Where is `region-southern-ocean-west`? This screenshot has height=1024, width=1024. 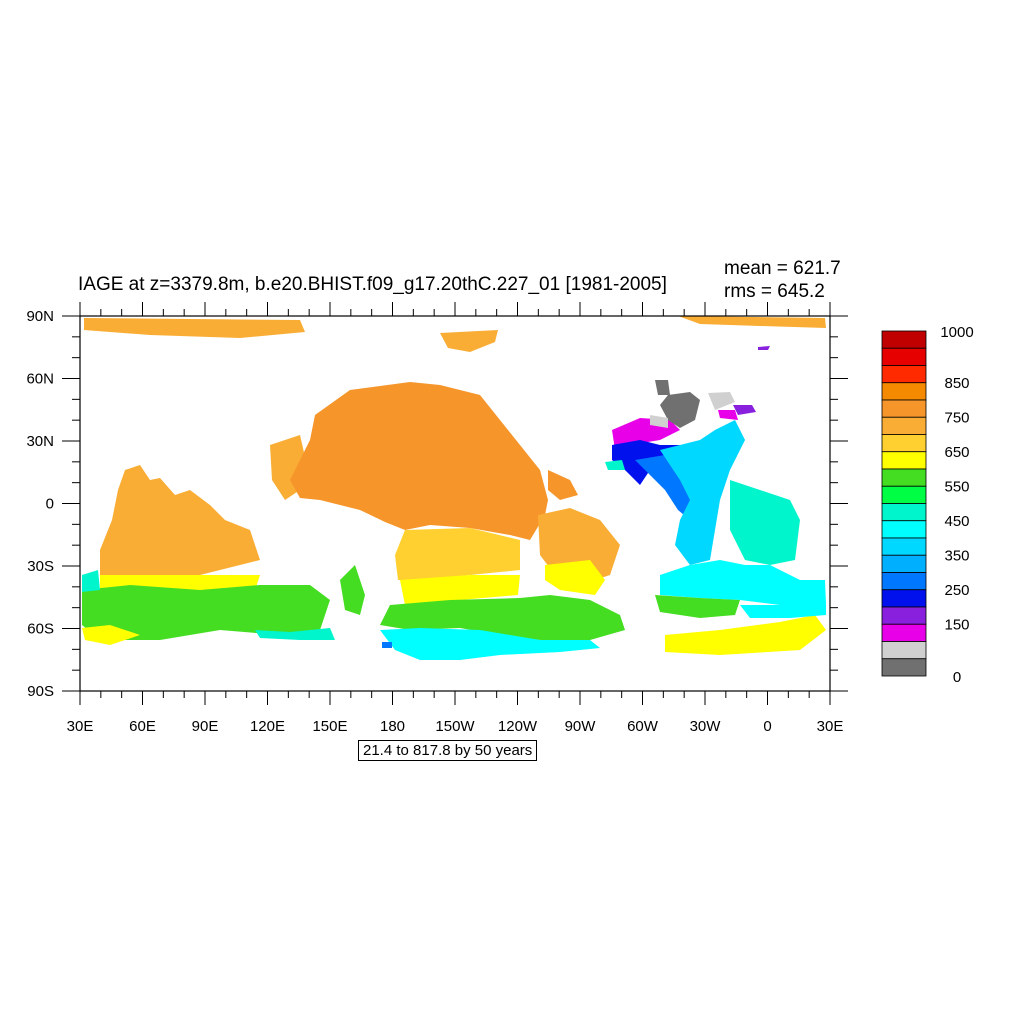
region-southern-ocean-west is located at coordinates (295, 634).